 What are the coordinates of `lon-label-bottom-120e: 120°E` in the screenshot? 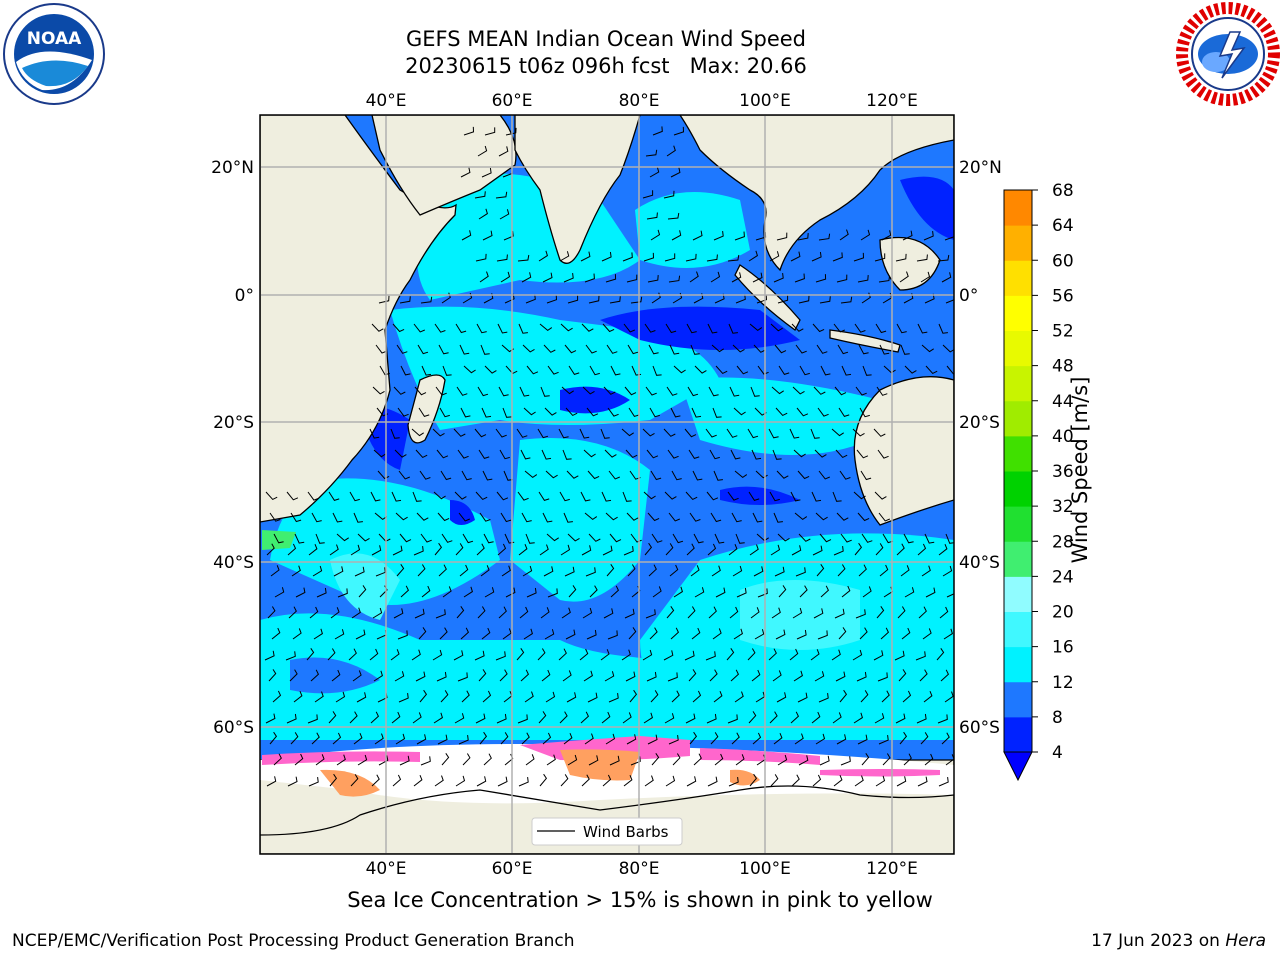 It's located at (892, 869).